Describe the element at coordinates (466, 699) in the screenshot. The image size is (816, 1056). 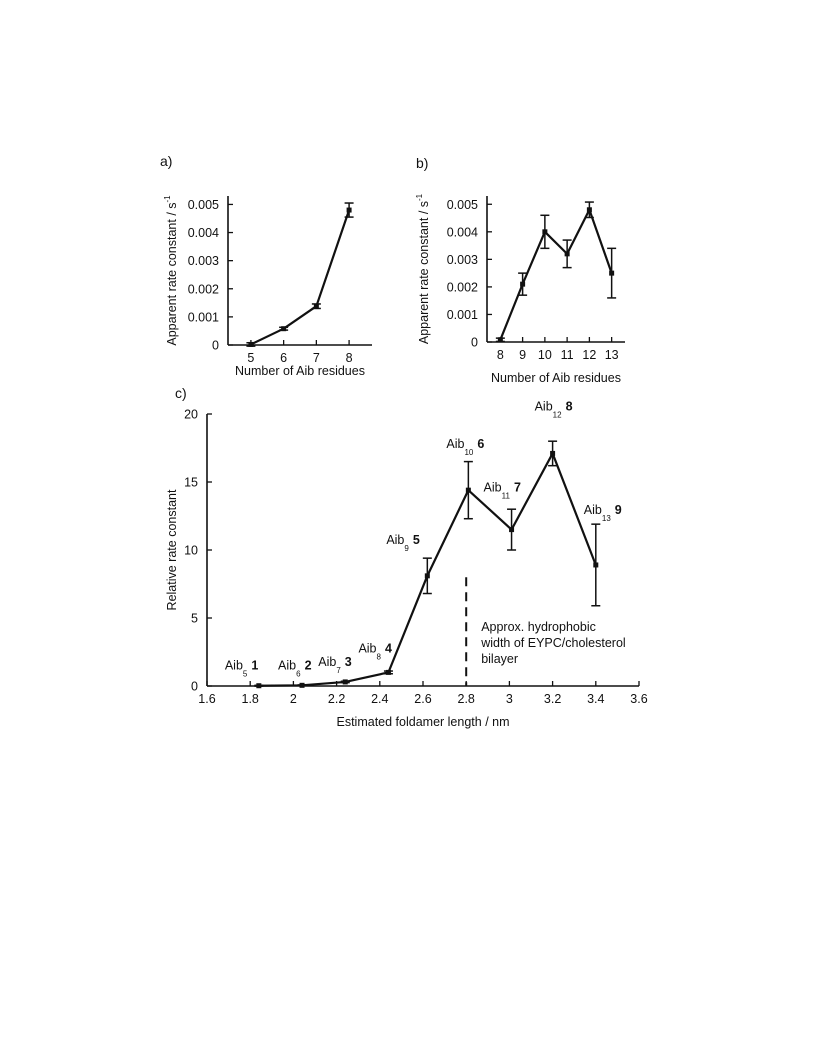
I see `panel-c-x-tick-label: 2.8` at that location.